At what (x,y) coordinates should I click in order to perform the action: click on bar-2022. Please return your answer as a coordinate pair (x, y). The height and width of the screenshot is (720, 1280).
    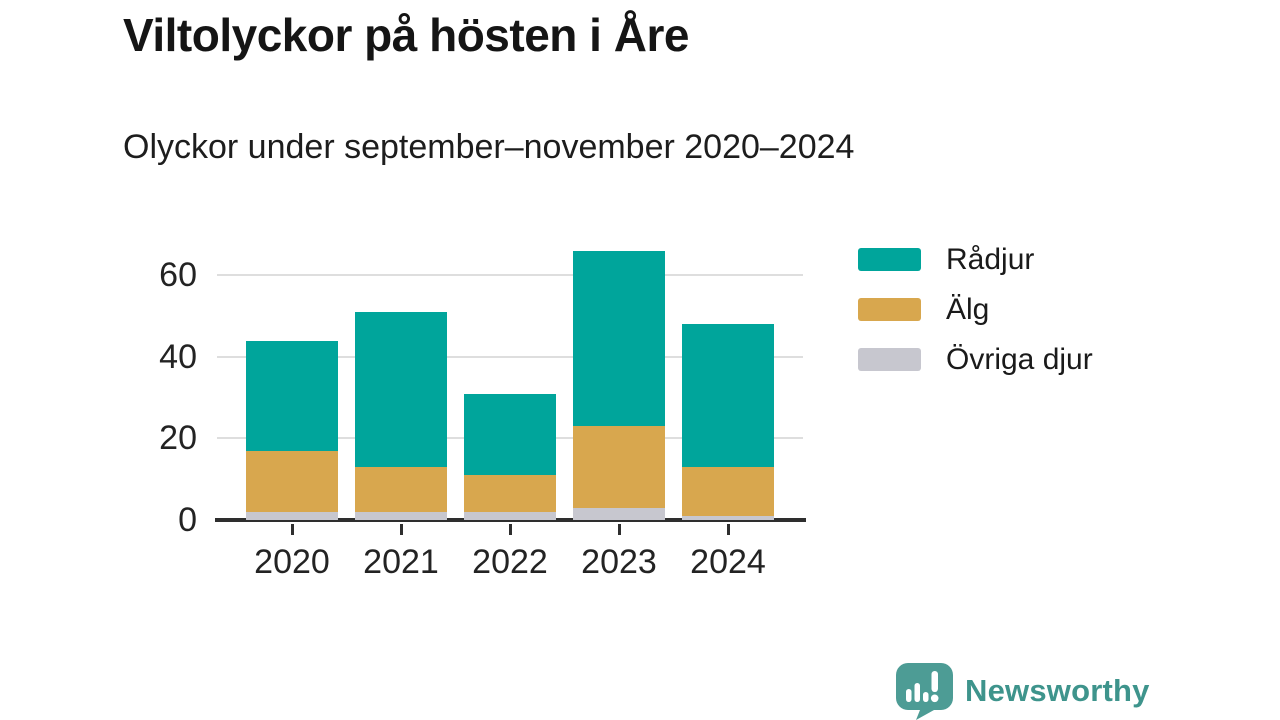
    Looking at the image, I should click on (510, 456).